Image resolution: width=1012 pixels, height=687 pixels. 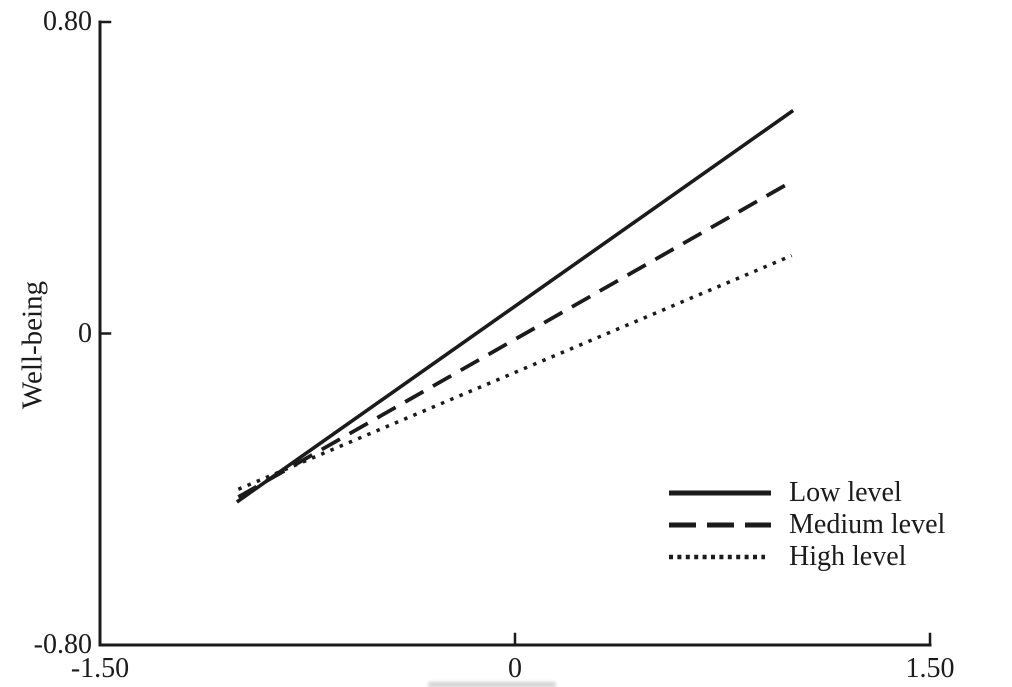 I want to click on x-tick-label-zero: 0, so click(x=515, y=668).